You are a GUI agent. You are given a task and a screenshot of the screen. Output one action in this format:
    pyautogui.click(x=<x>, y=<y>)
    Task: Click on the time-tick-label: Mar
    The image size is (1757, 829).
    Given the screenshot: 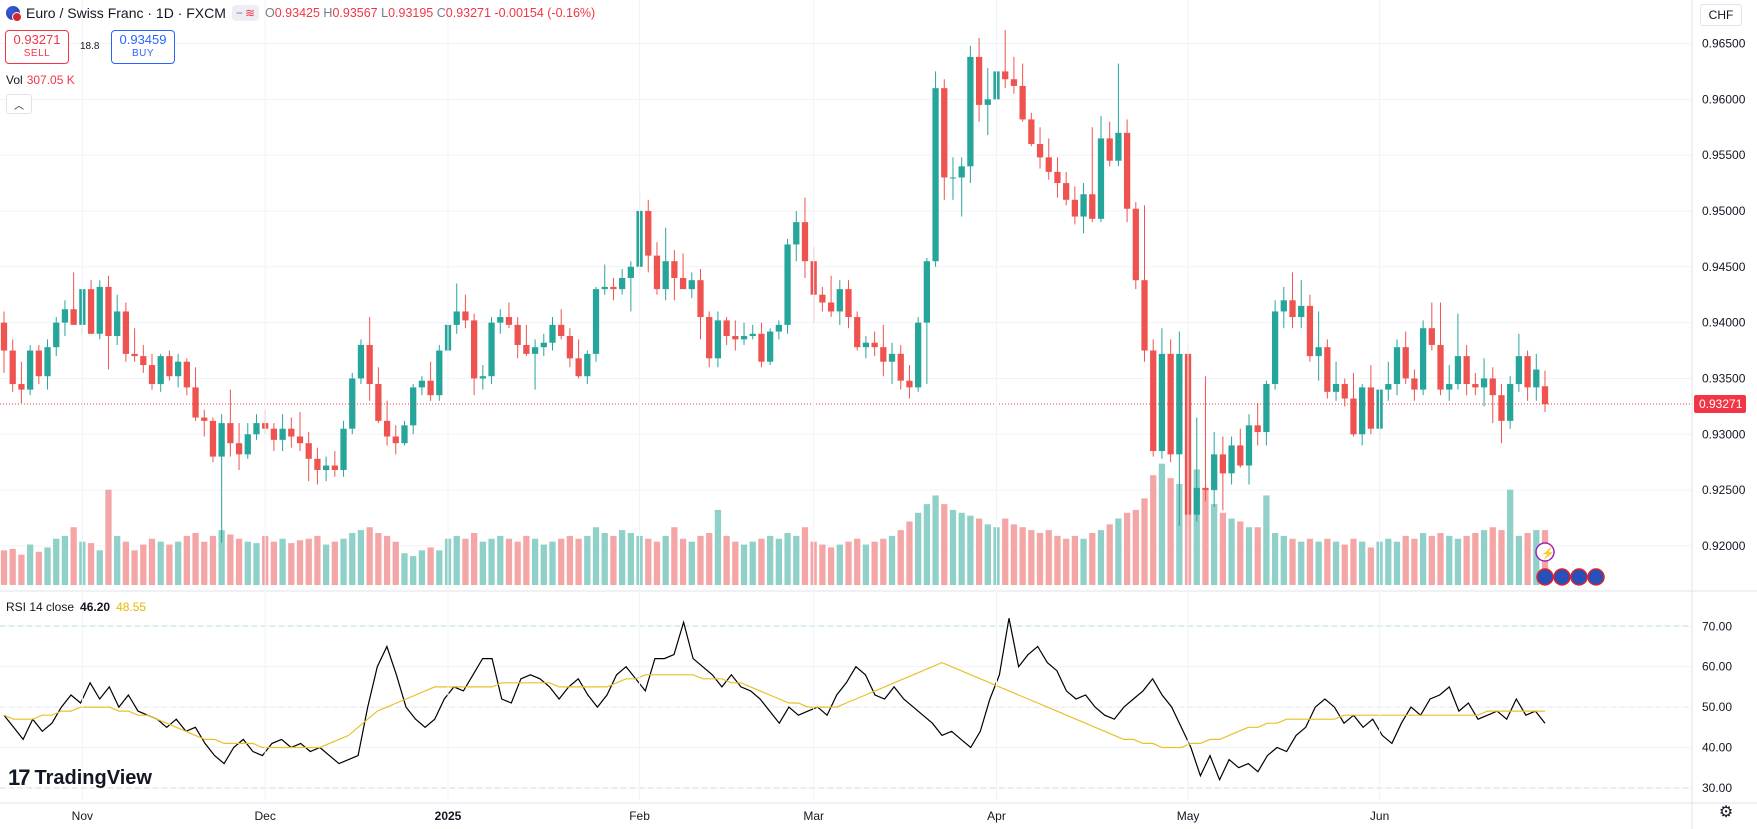 What is the action you would take?
    pyautogui.click(x=813, y=816)
    